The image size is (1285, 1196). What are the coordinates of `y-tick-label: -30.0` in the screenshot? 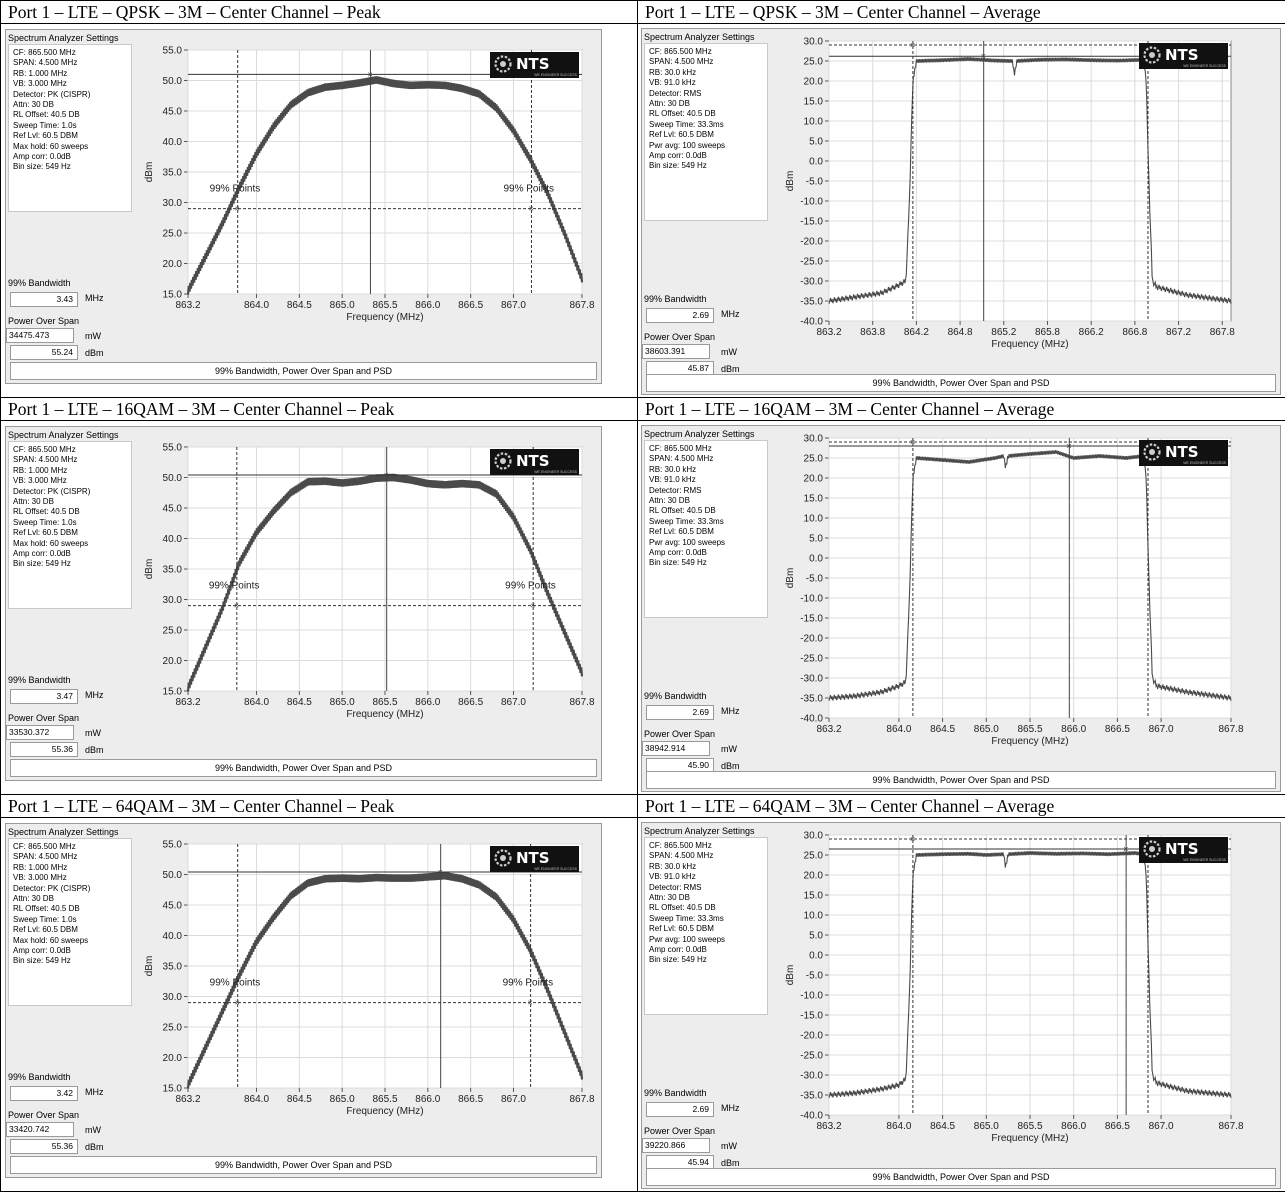 It's located at (811, 282).